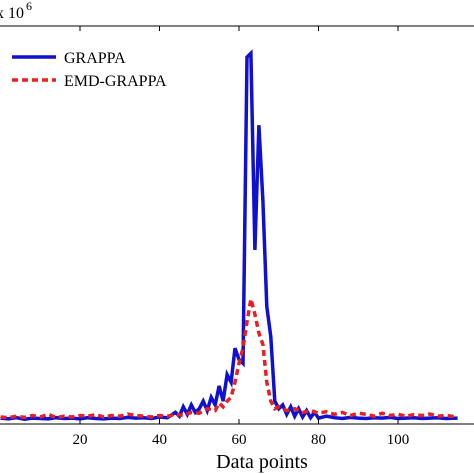 This screenshot has height=474, width=474. I want to click on y-multiplier-exponent: 6, so click(29, 6).